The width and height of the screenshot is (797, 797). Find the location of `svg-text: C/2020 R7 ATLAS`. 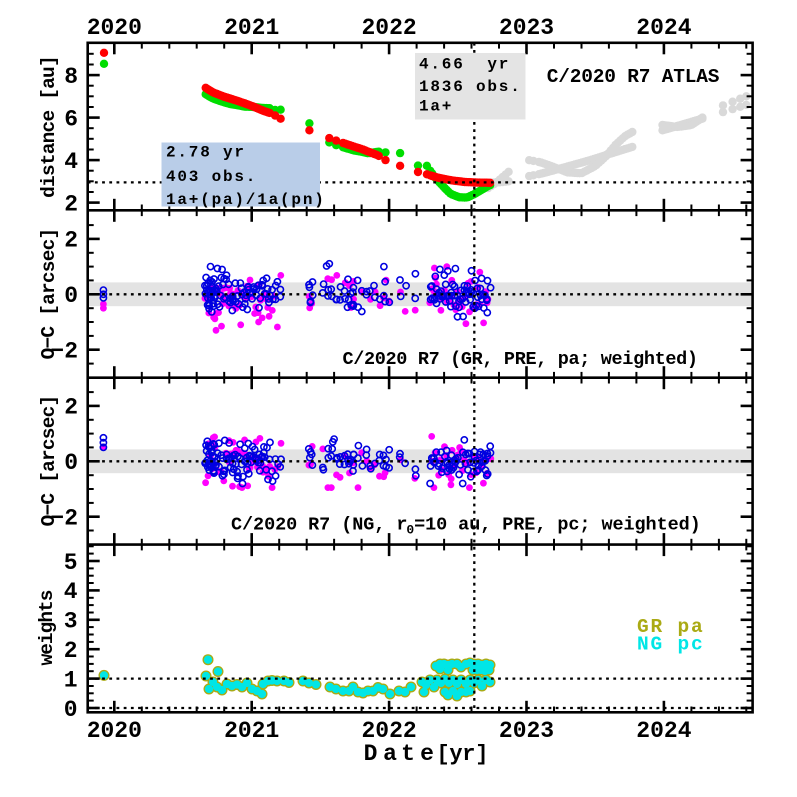

svg-text: C/2020 R7 ATLAS is located at coordinates (633, 77).